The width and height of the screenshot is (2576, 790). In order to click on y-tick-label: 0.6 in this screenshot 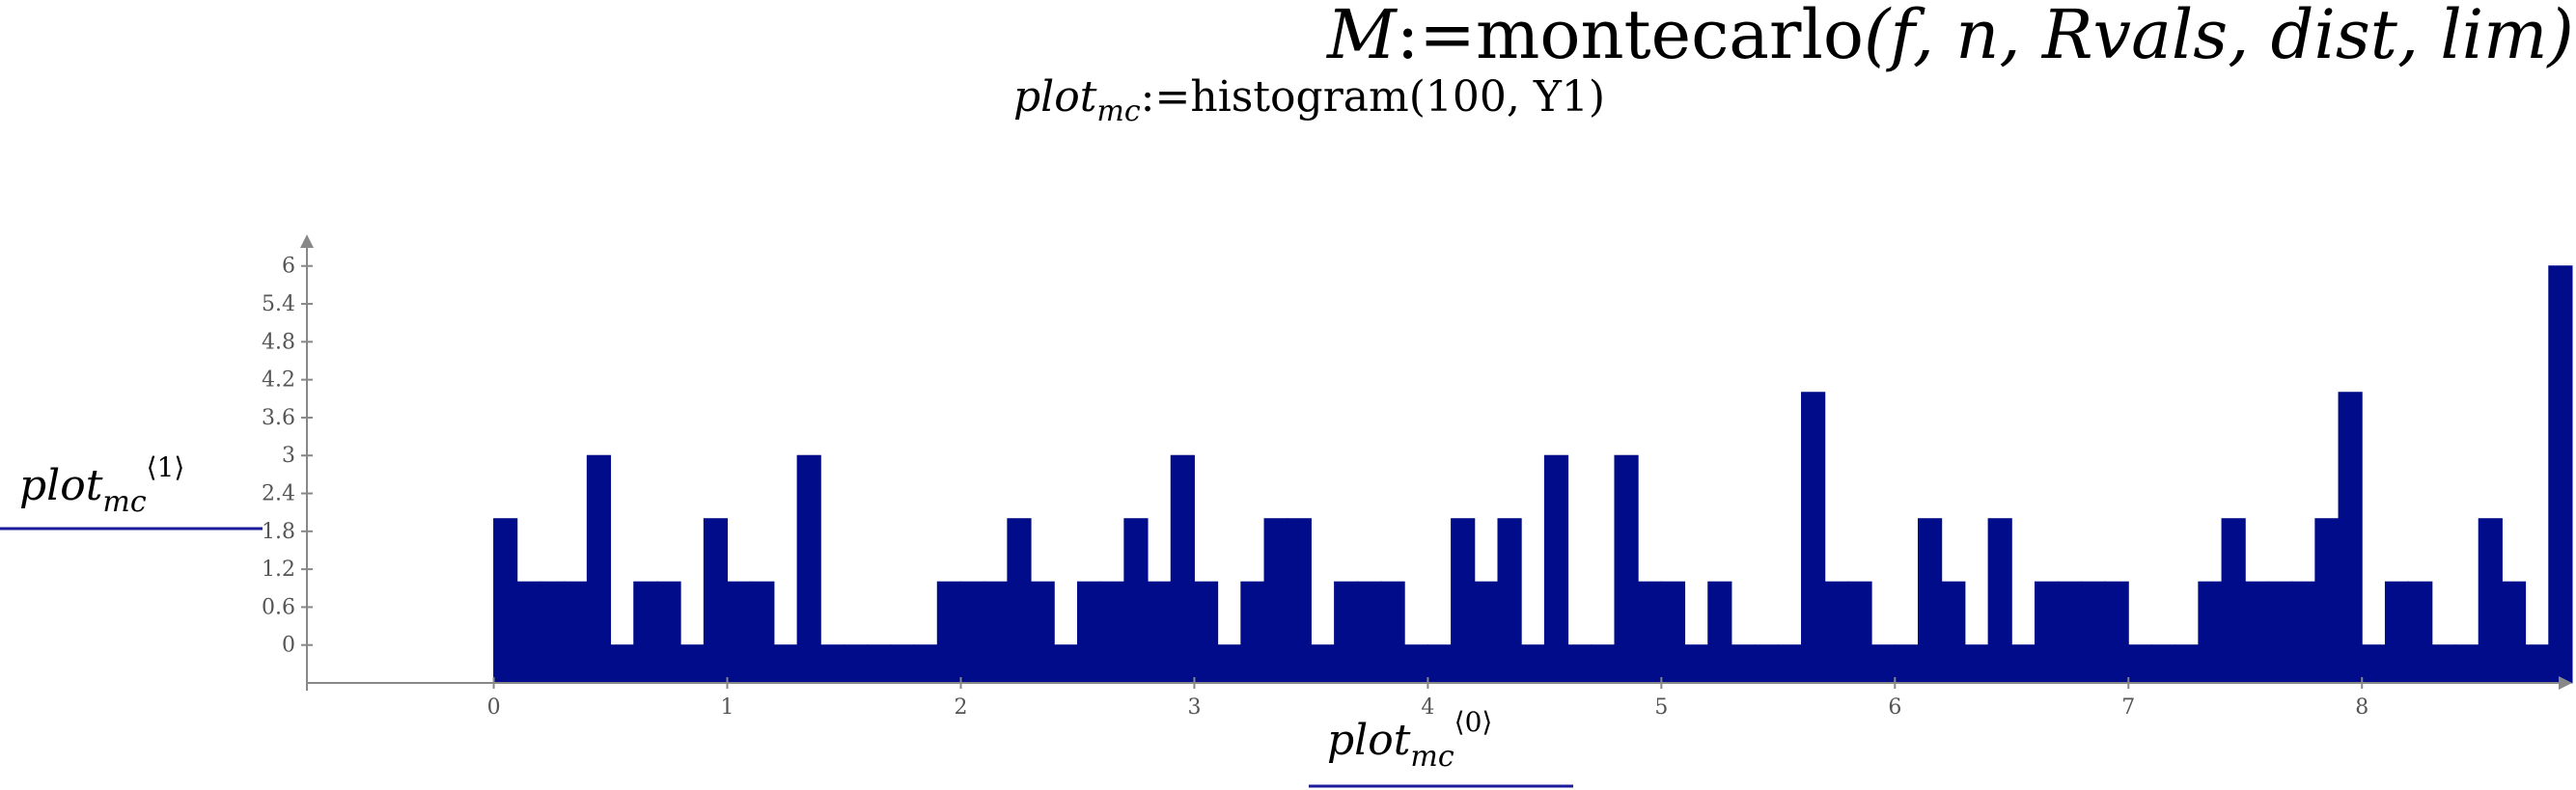, I will do `click(278, 607)`.